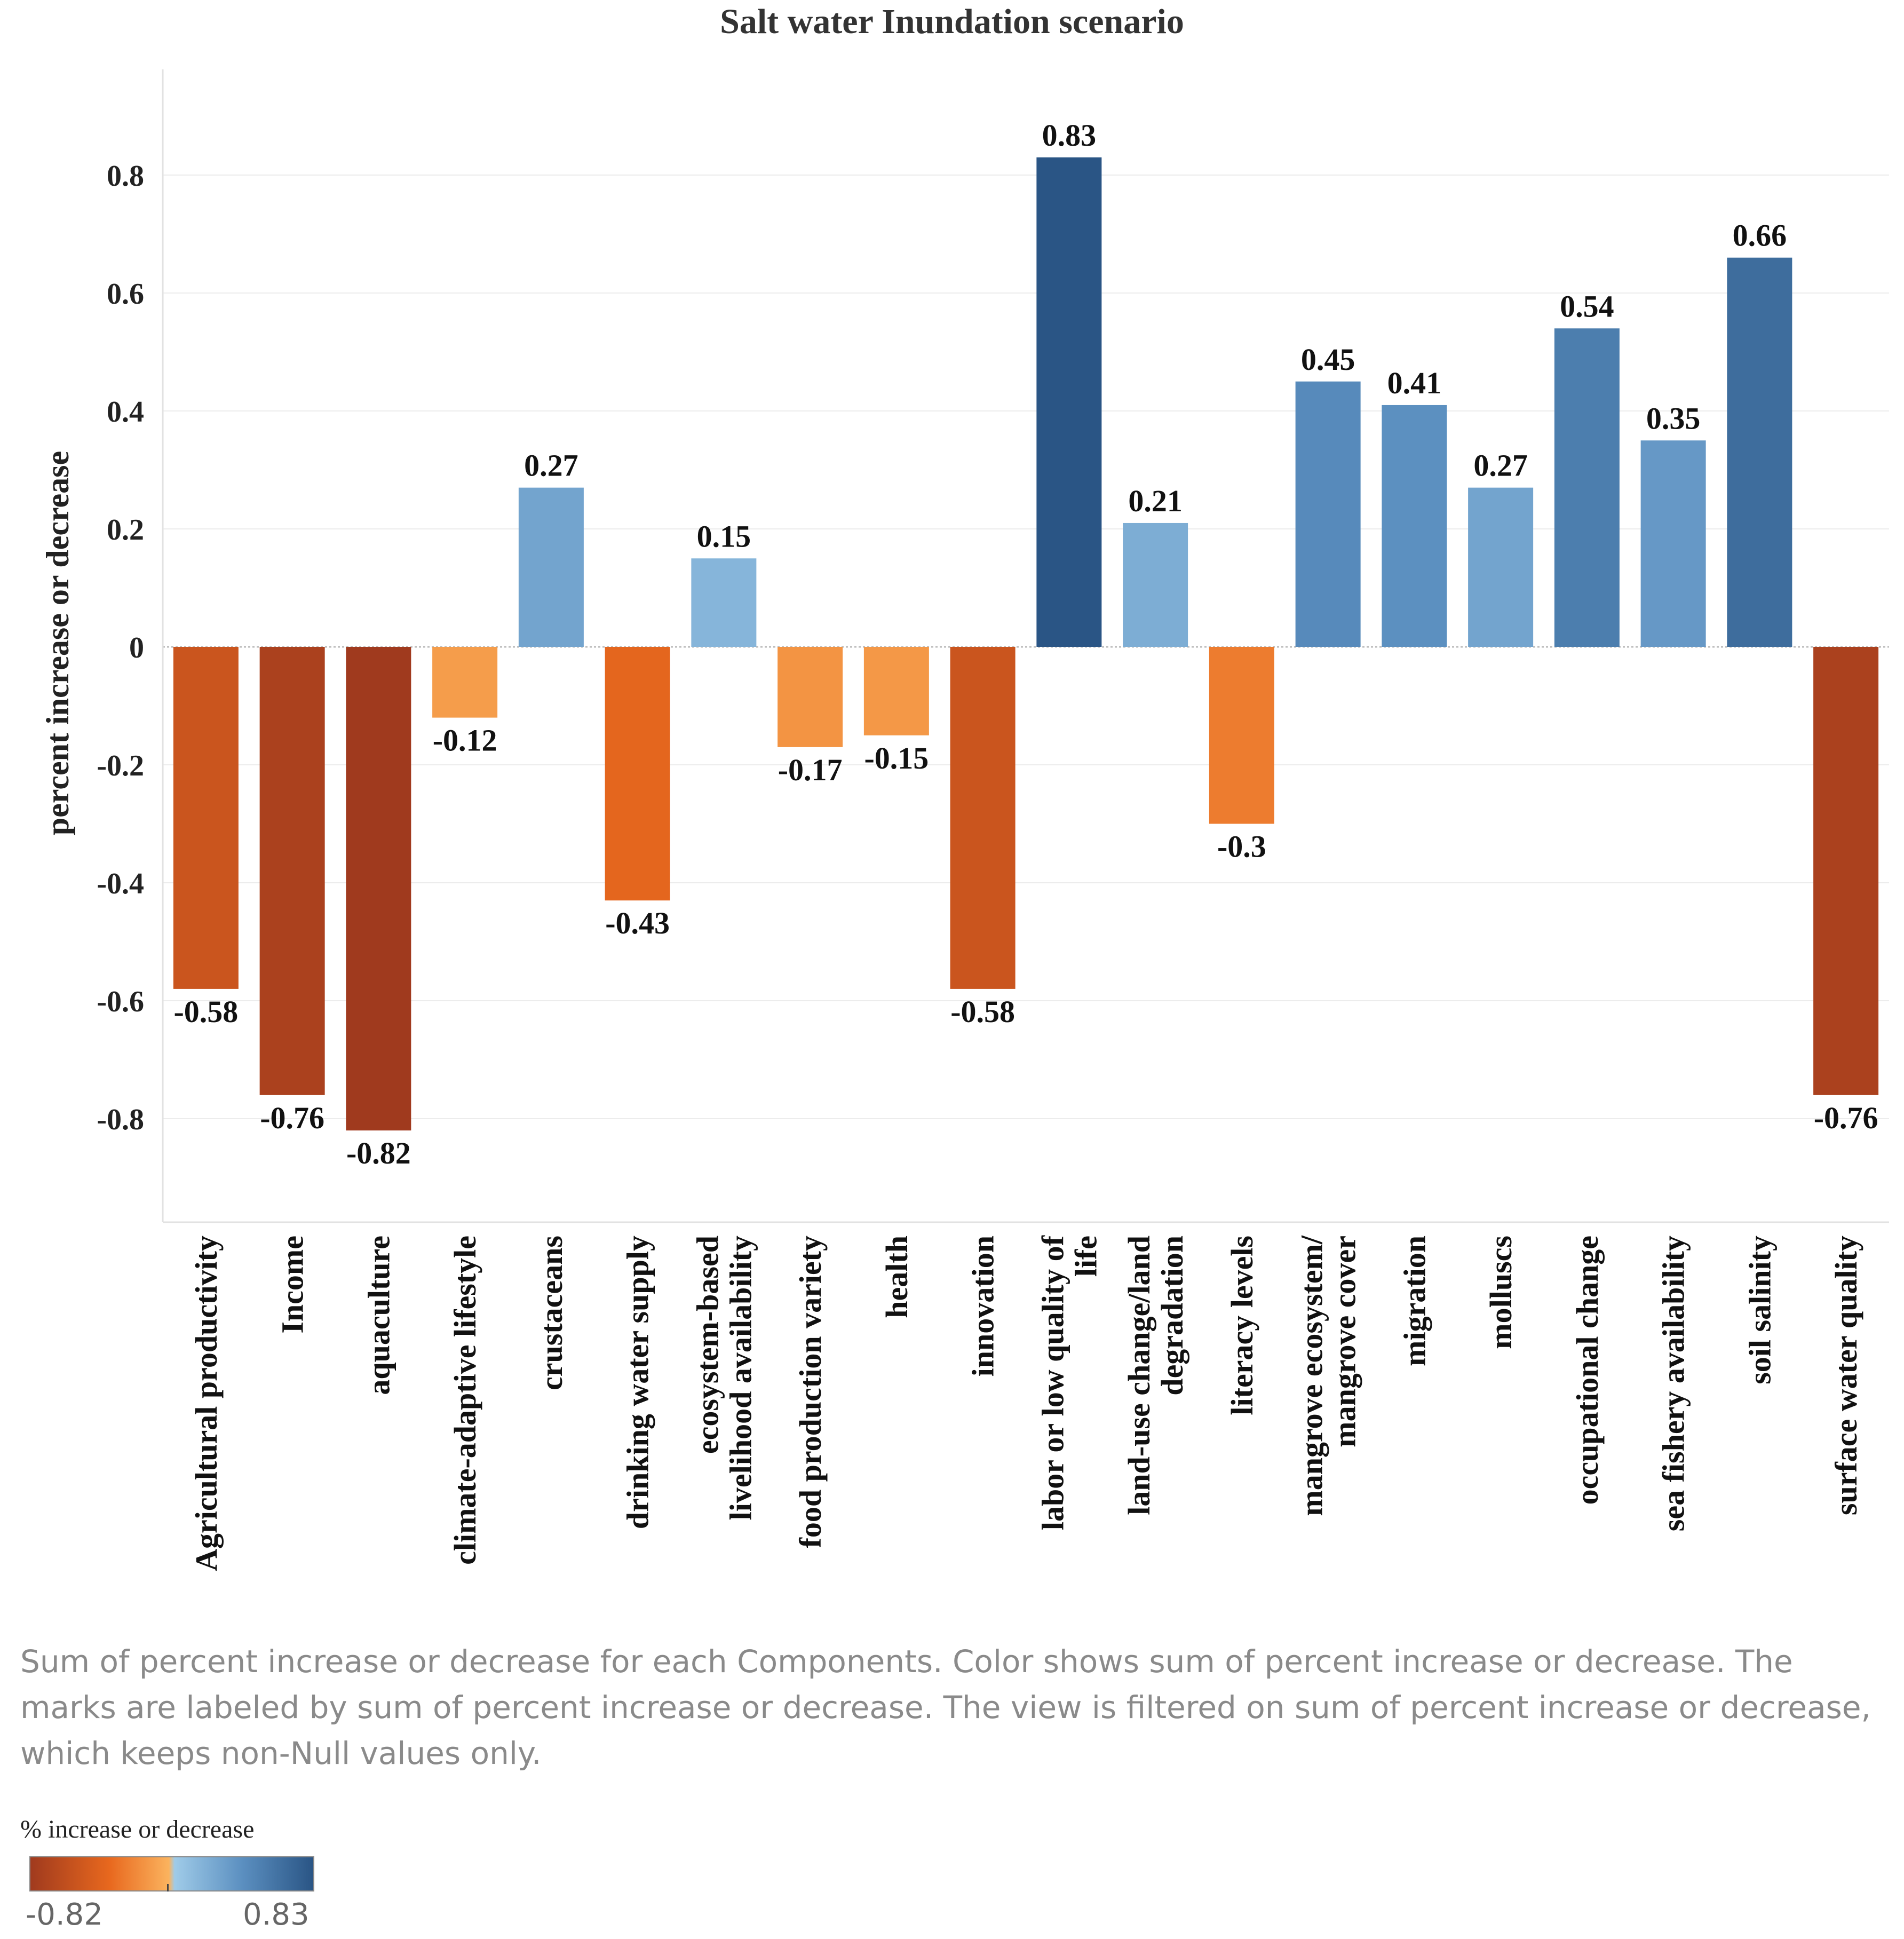 The height and width of the screenshot is (1939, 1904). I want to click on category-label-line: mangrove ecosystem/, so click(1312, 1375).